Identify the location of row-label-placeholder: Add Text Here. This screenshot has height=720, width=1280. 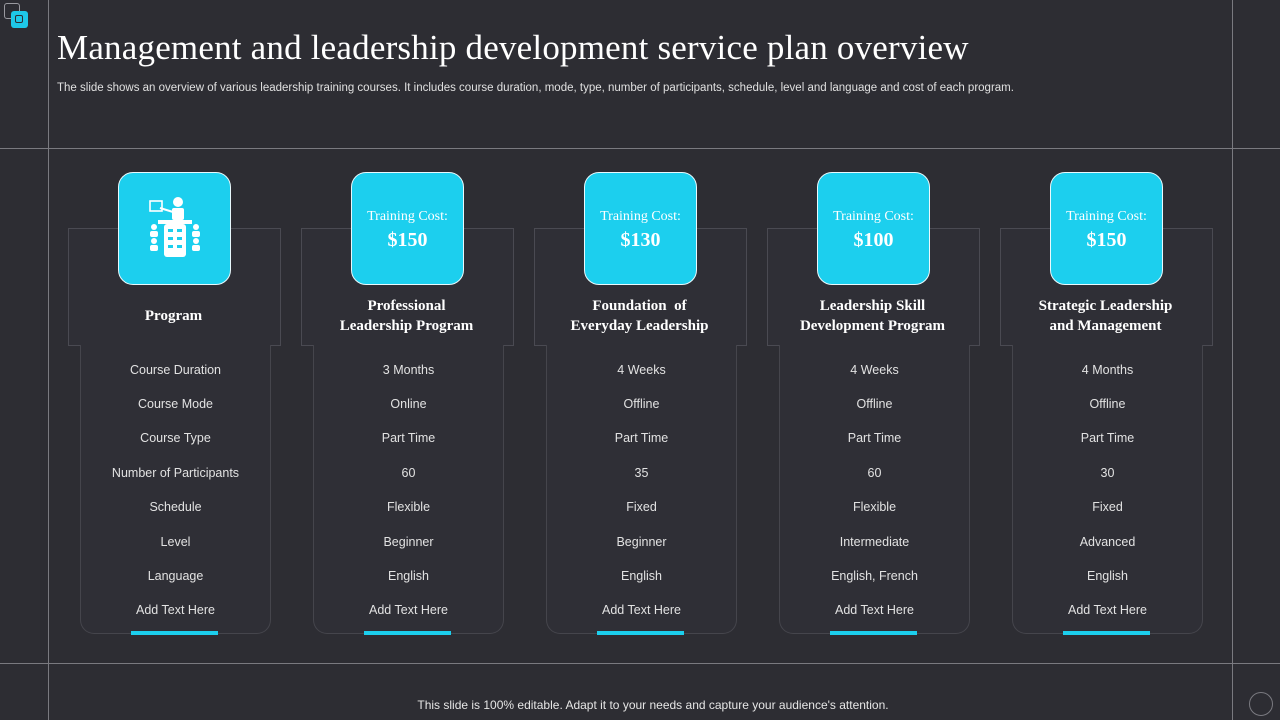
(175, 610).